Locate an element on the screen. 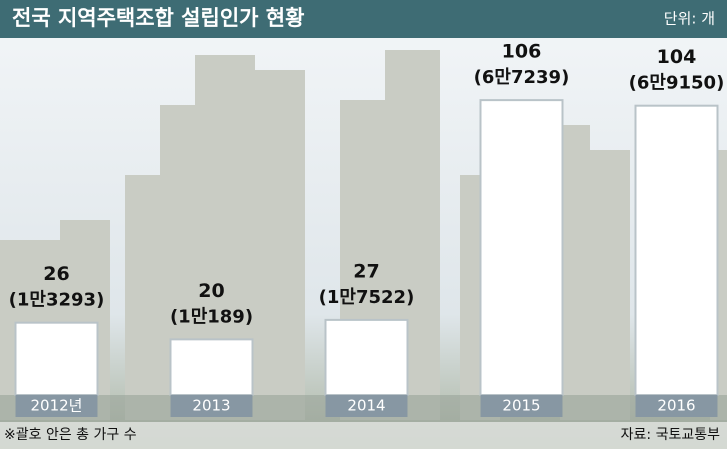 This screenshot has height=449, width=727. value-label: 106 is located at coordinates (522, 52).